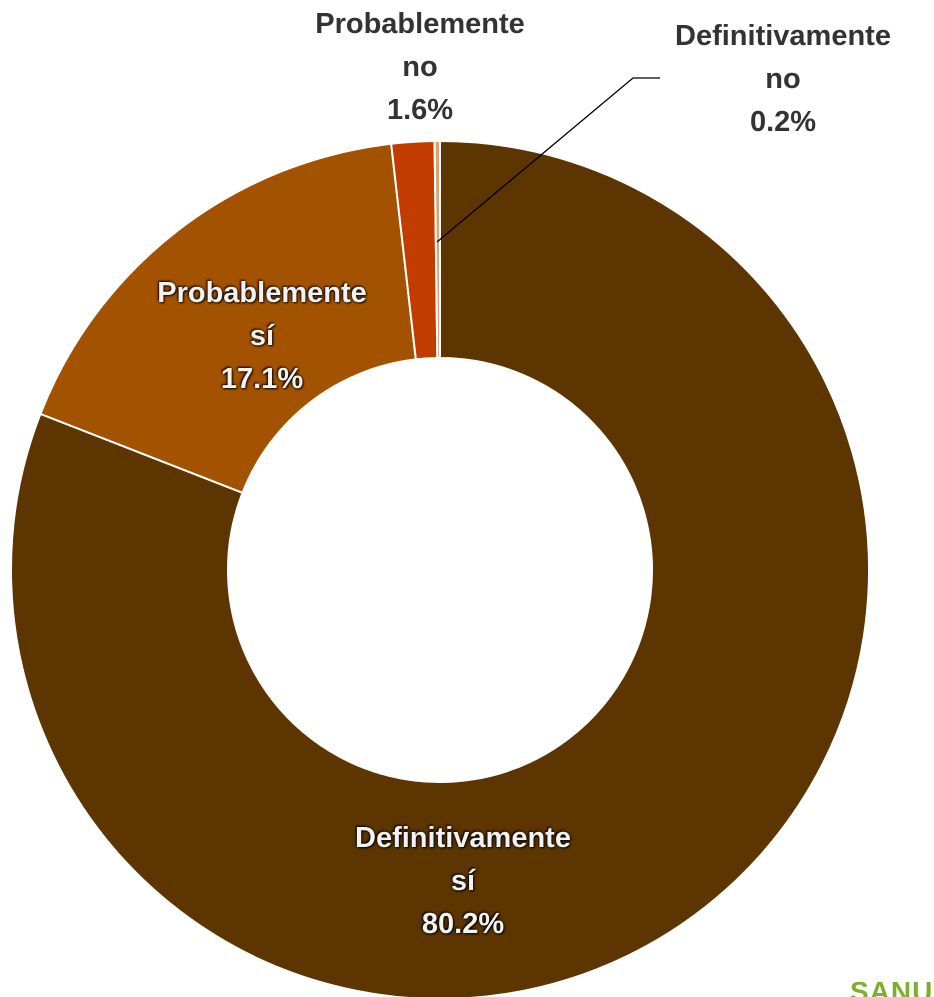 This screenshot has height=997, width=934. I want to click on leader-line, so click(548, 160).